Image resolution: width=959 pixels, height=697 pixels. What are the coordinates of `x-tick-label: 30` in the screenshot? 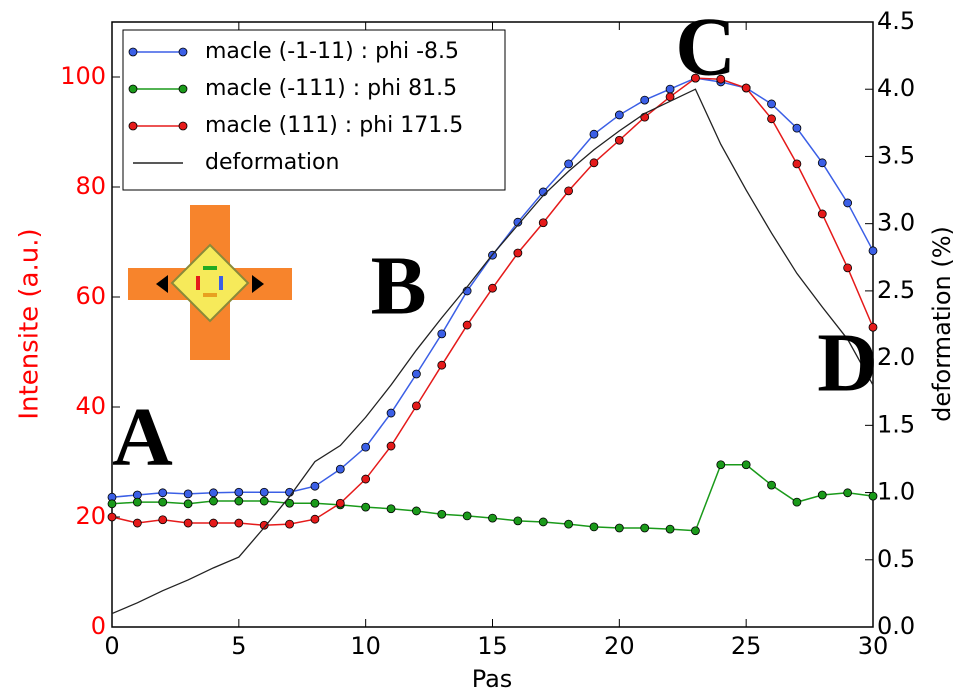 It's located at (873, 646).